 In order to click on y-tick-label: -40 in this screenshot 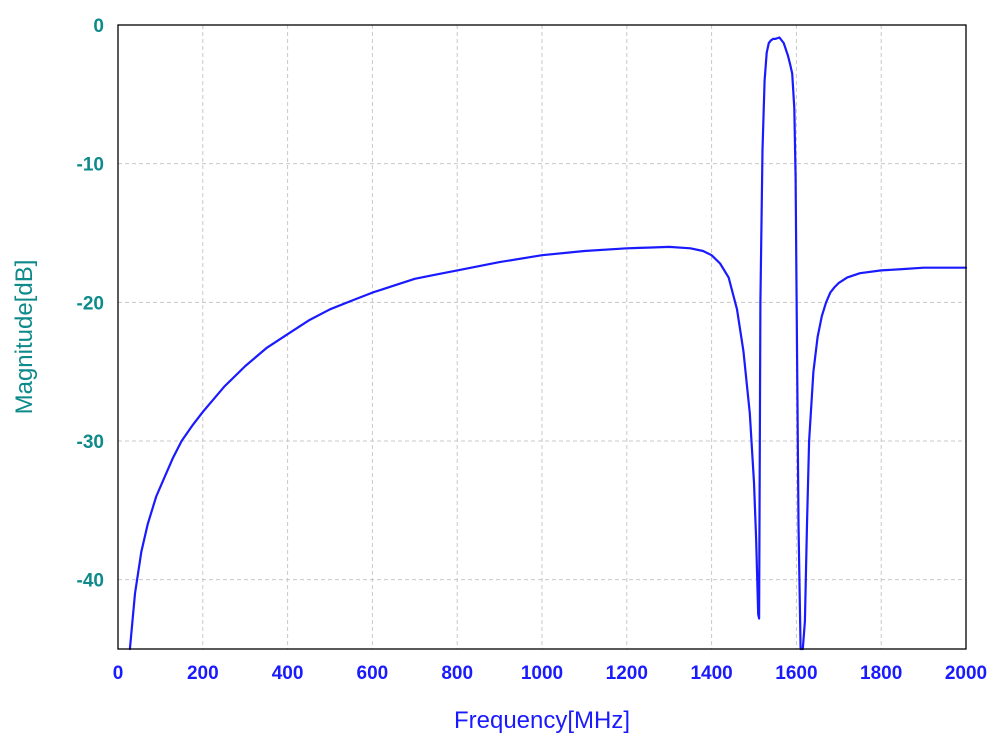, I will do `click(90, 581)`.